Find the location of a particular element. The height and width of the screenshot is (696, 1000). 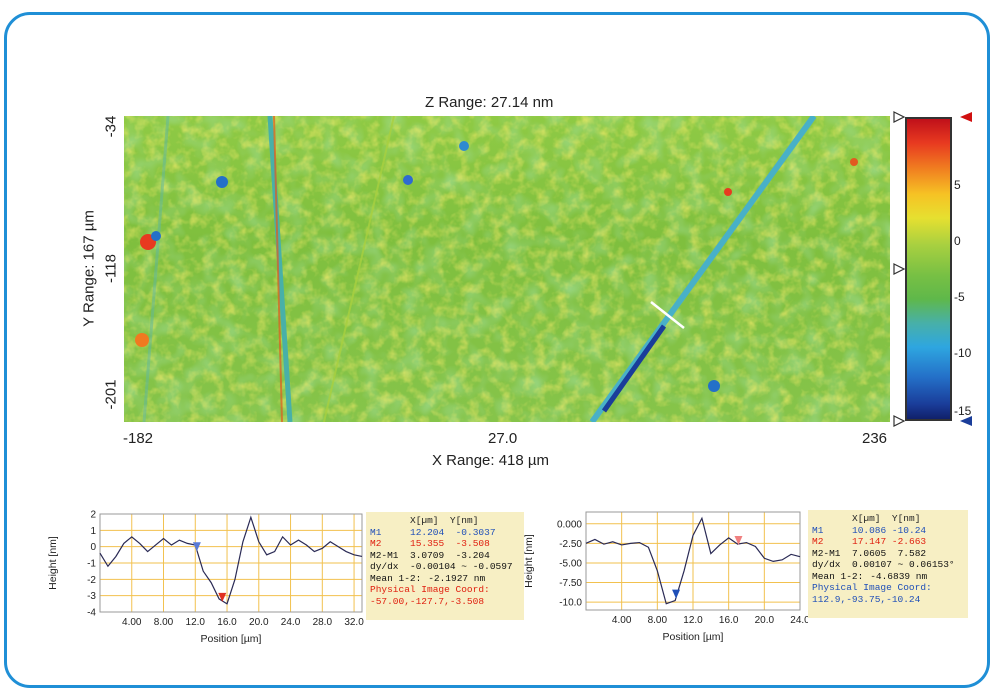

info-row-value: 0.00107 ~ 0.06153° is located at coordinates (903, 564).